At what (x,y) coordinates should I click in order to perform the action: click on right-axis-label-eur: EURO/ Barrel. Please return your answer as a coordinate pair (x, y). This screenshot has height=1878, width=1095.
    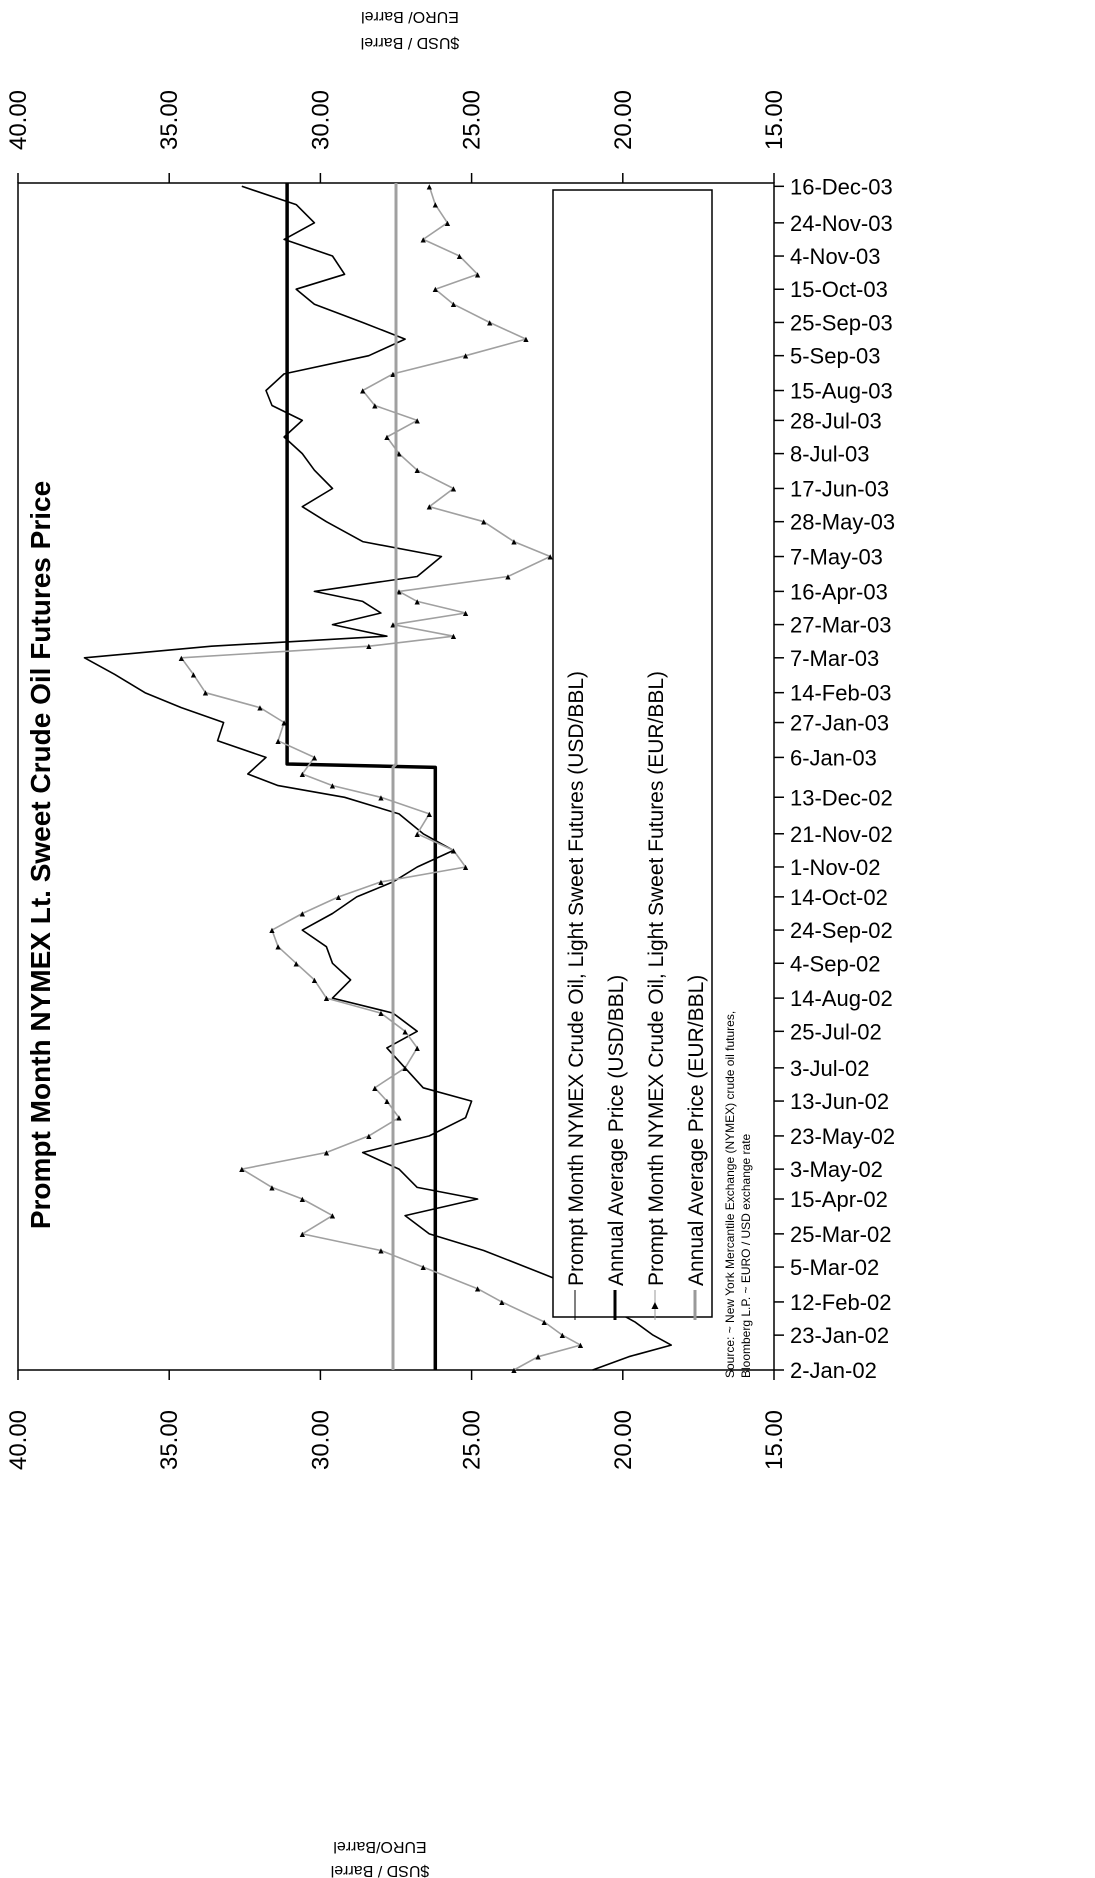
    Looking at the image, I should click on (410, 16).